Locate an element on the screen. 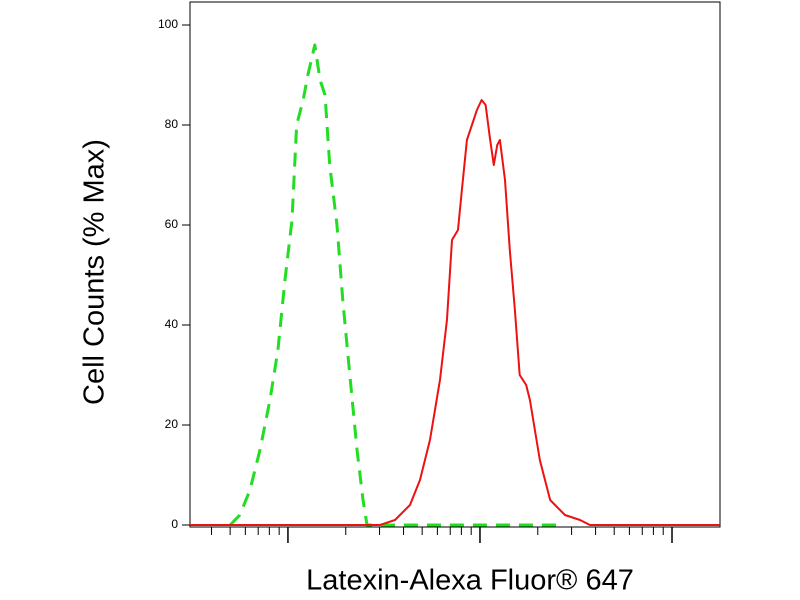  y-axis-title: Cell Counts (% Max) is located at coordinates (95, 272).